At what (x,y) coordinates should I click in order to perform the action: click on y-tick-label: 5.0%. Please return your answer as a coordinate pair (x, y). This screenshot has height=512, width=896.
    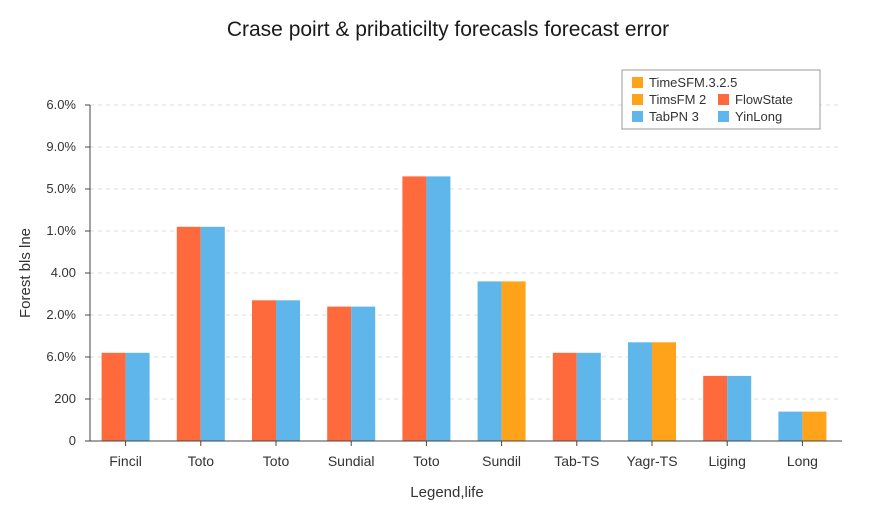
    Looking at the image, I should click on (61, 188).